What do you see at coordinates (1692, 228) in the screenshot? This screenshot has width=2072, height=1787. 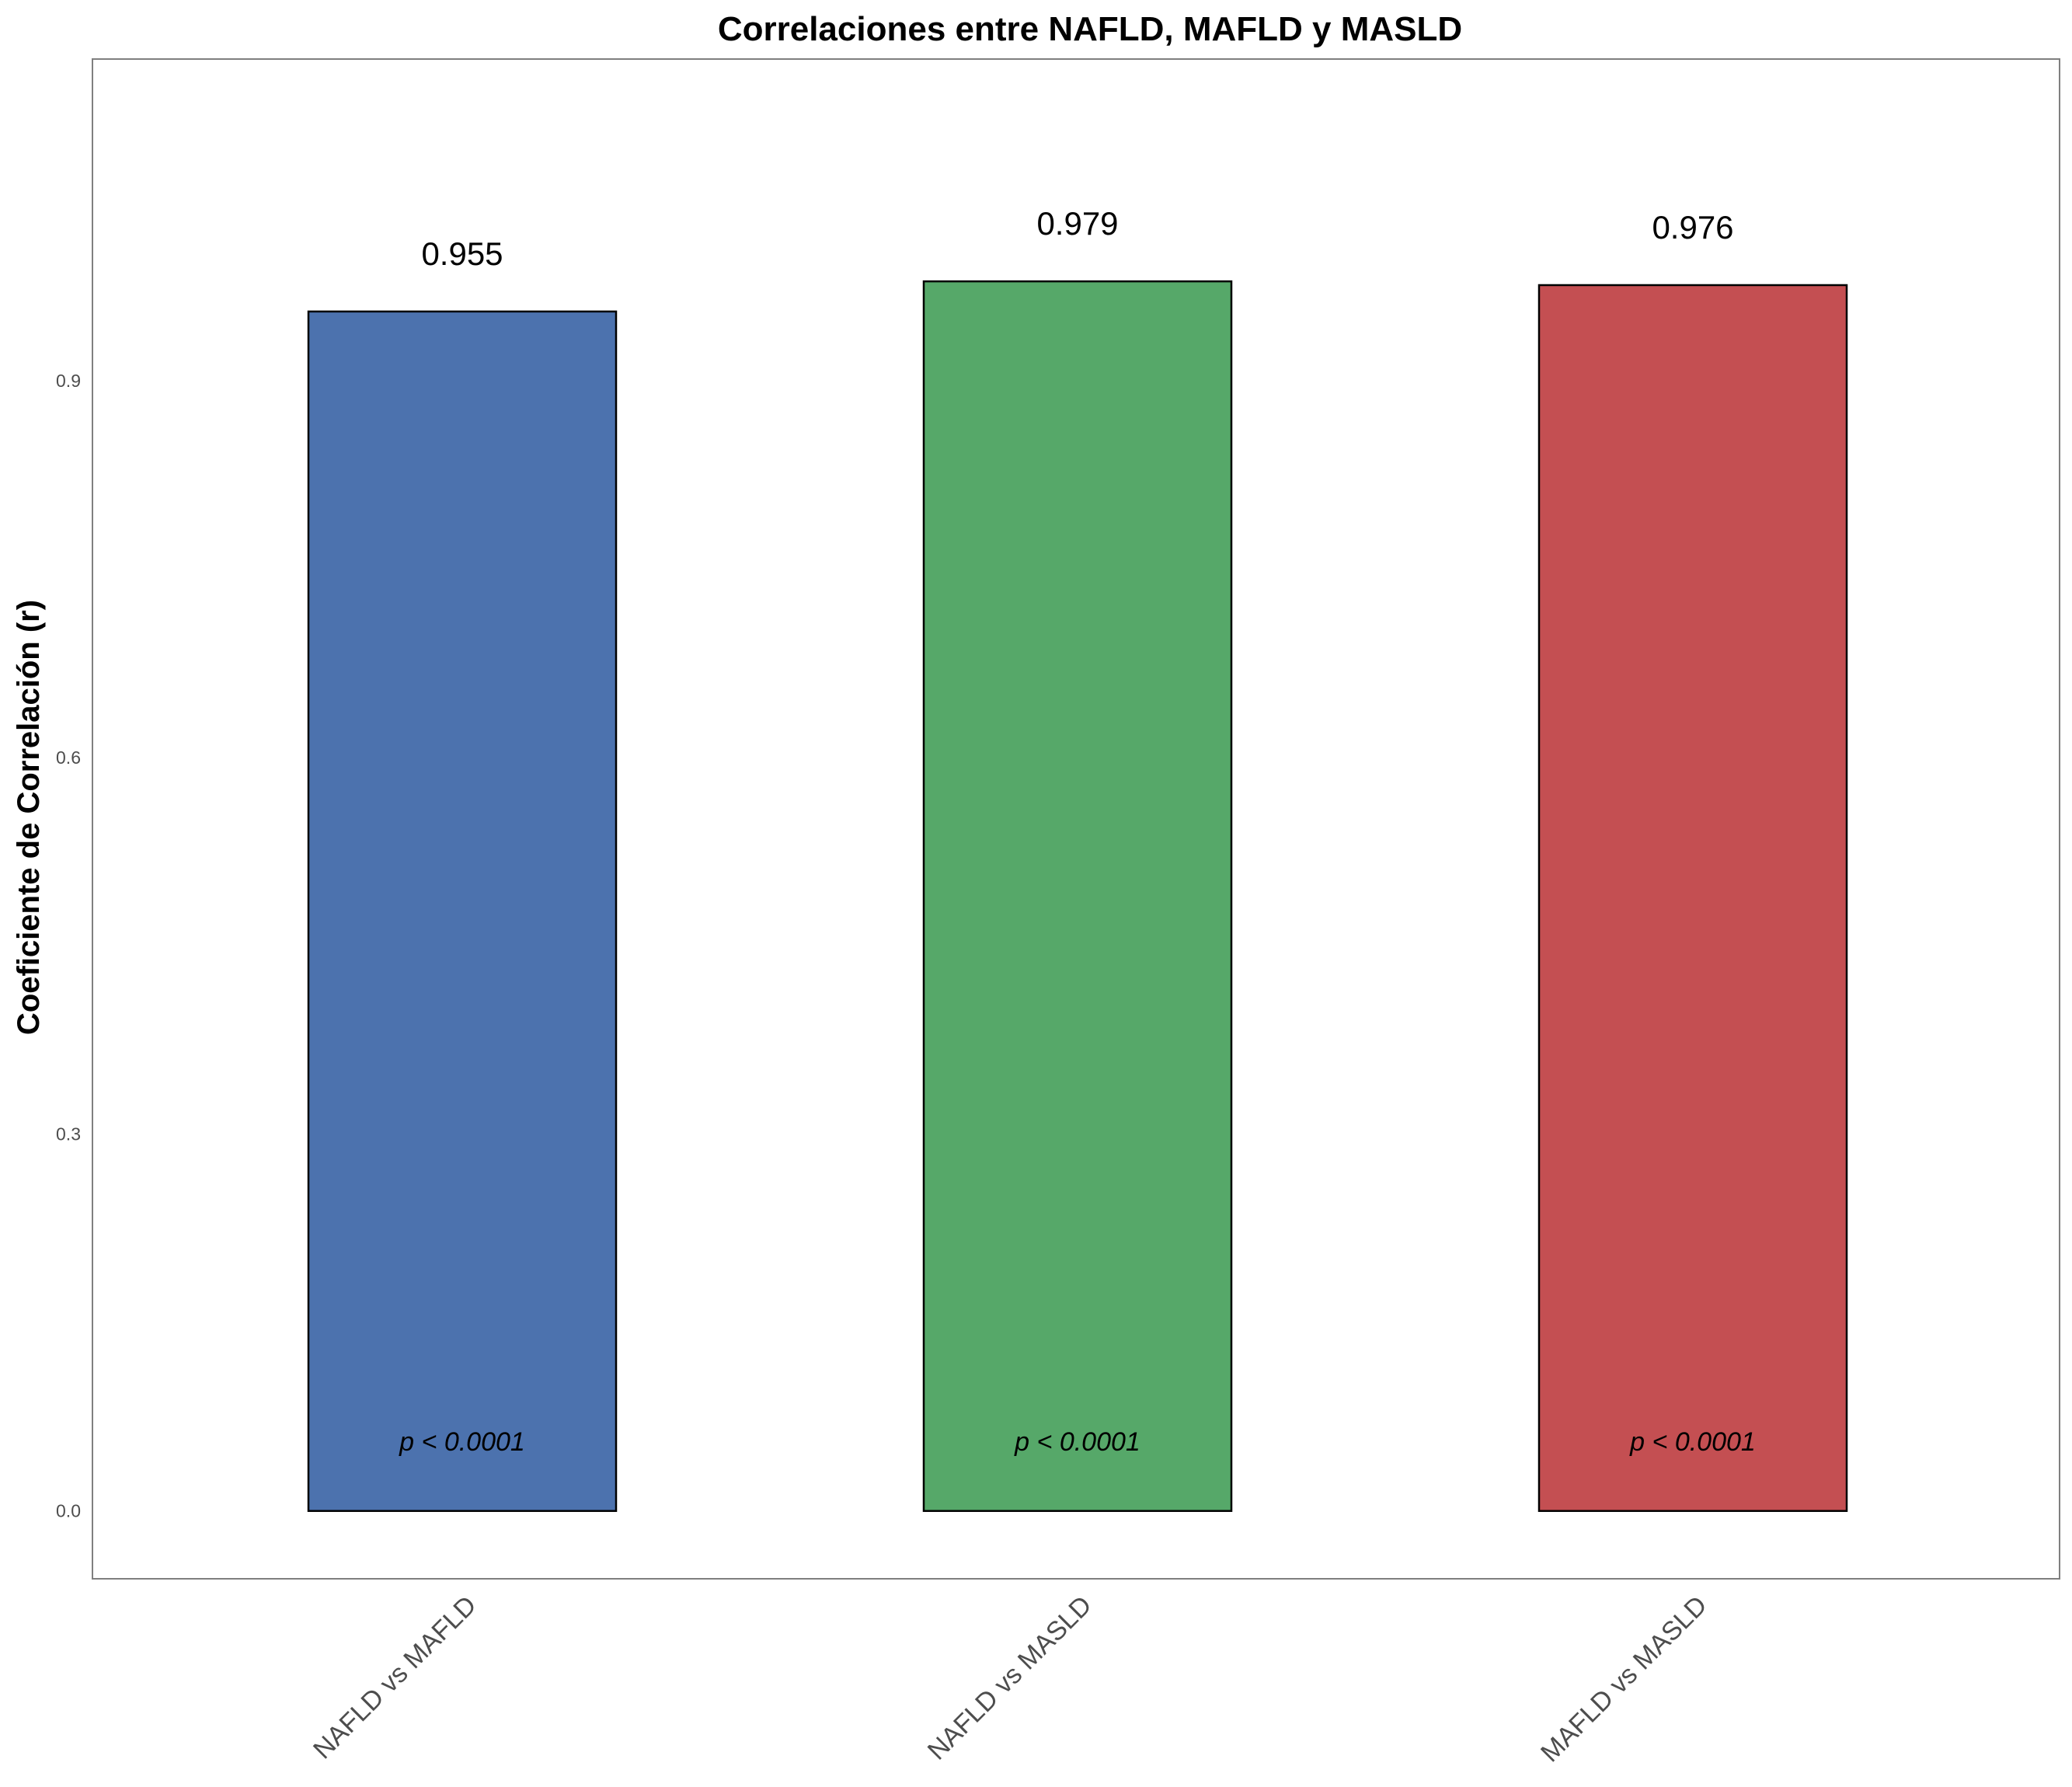 I see `bar-value-label: 0.976` at bounding box center [1692, 228].